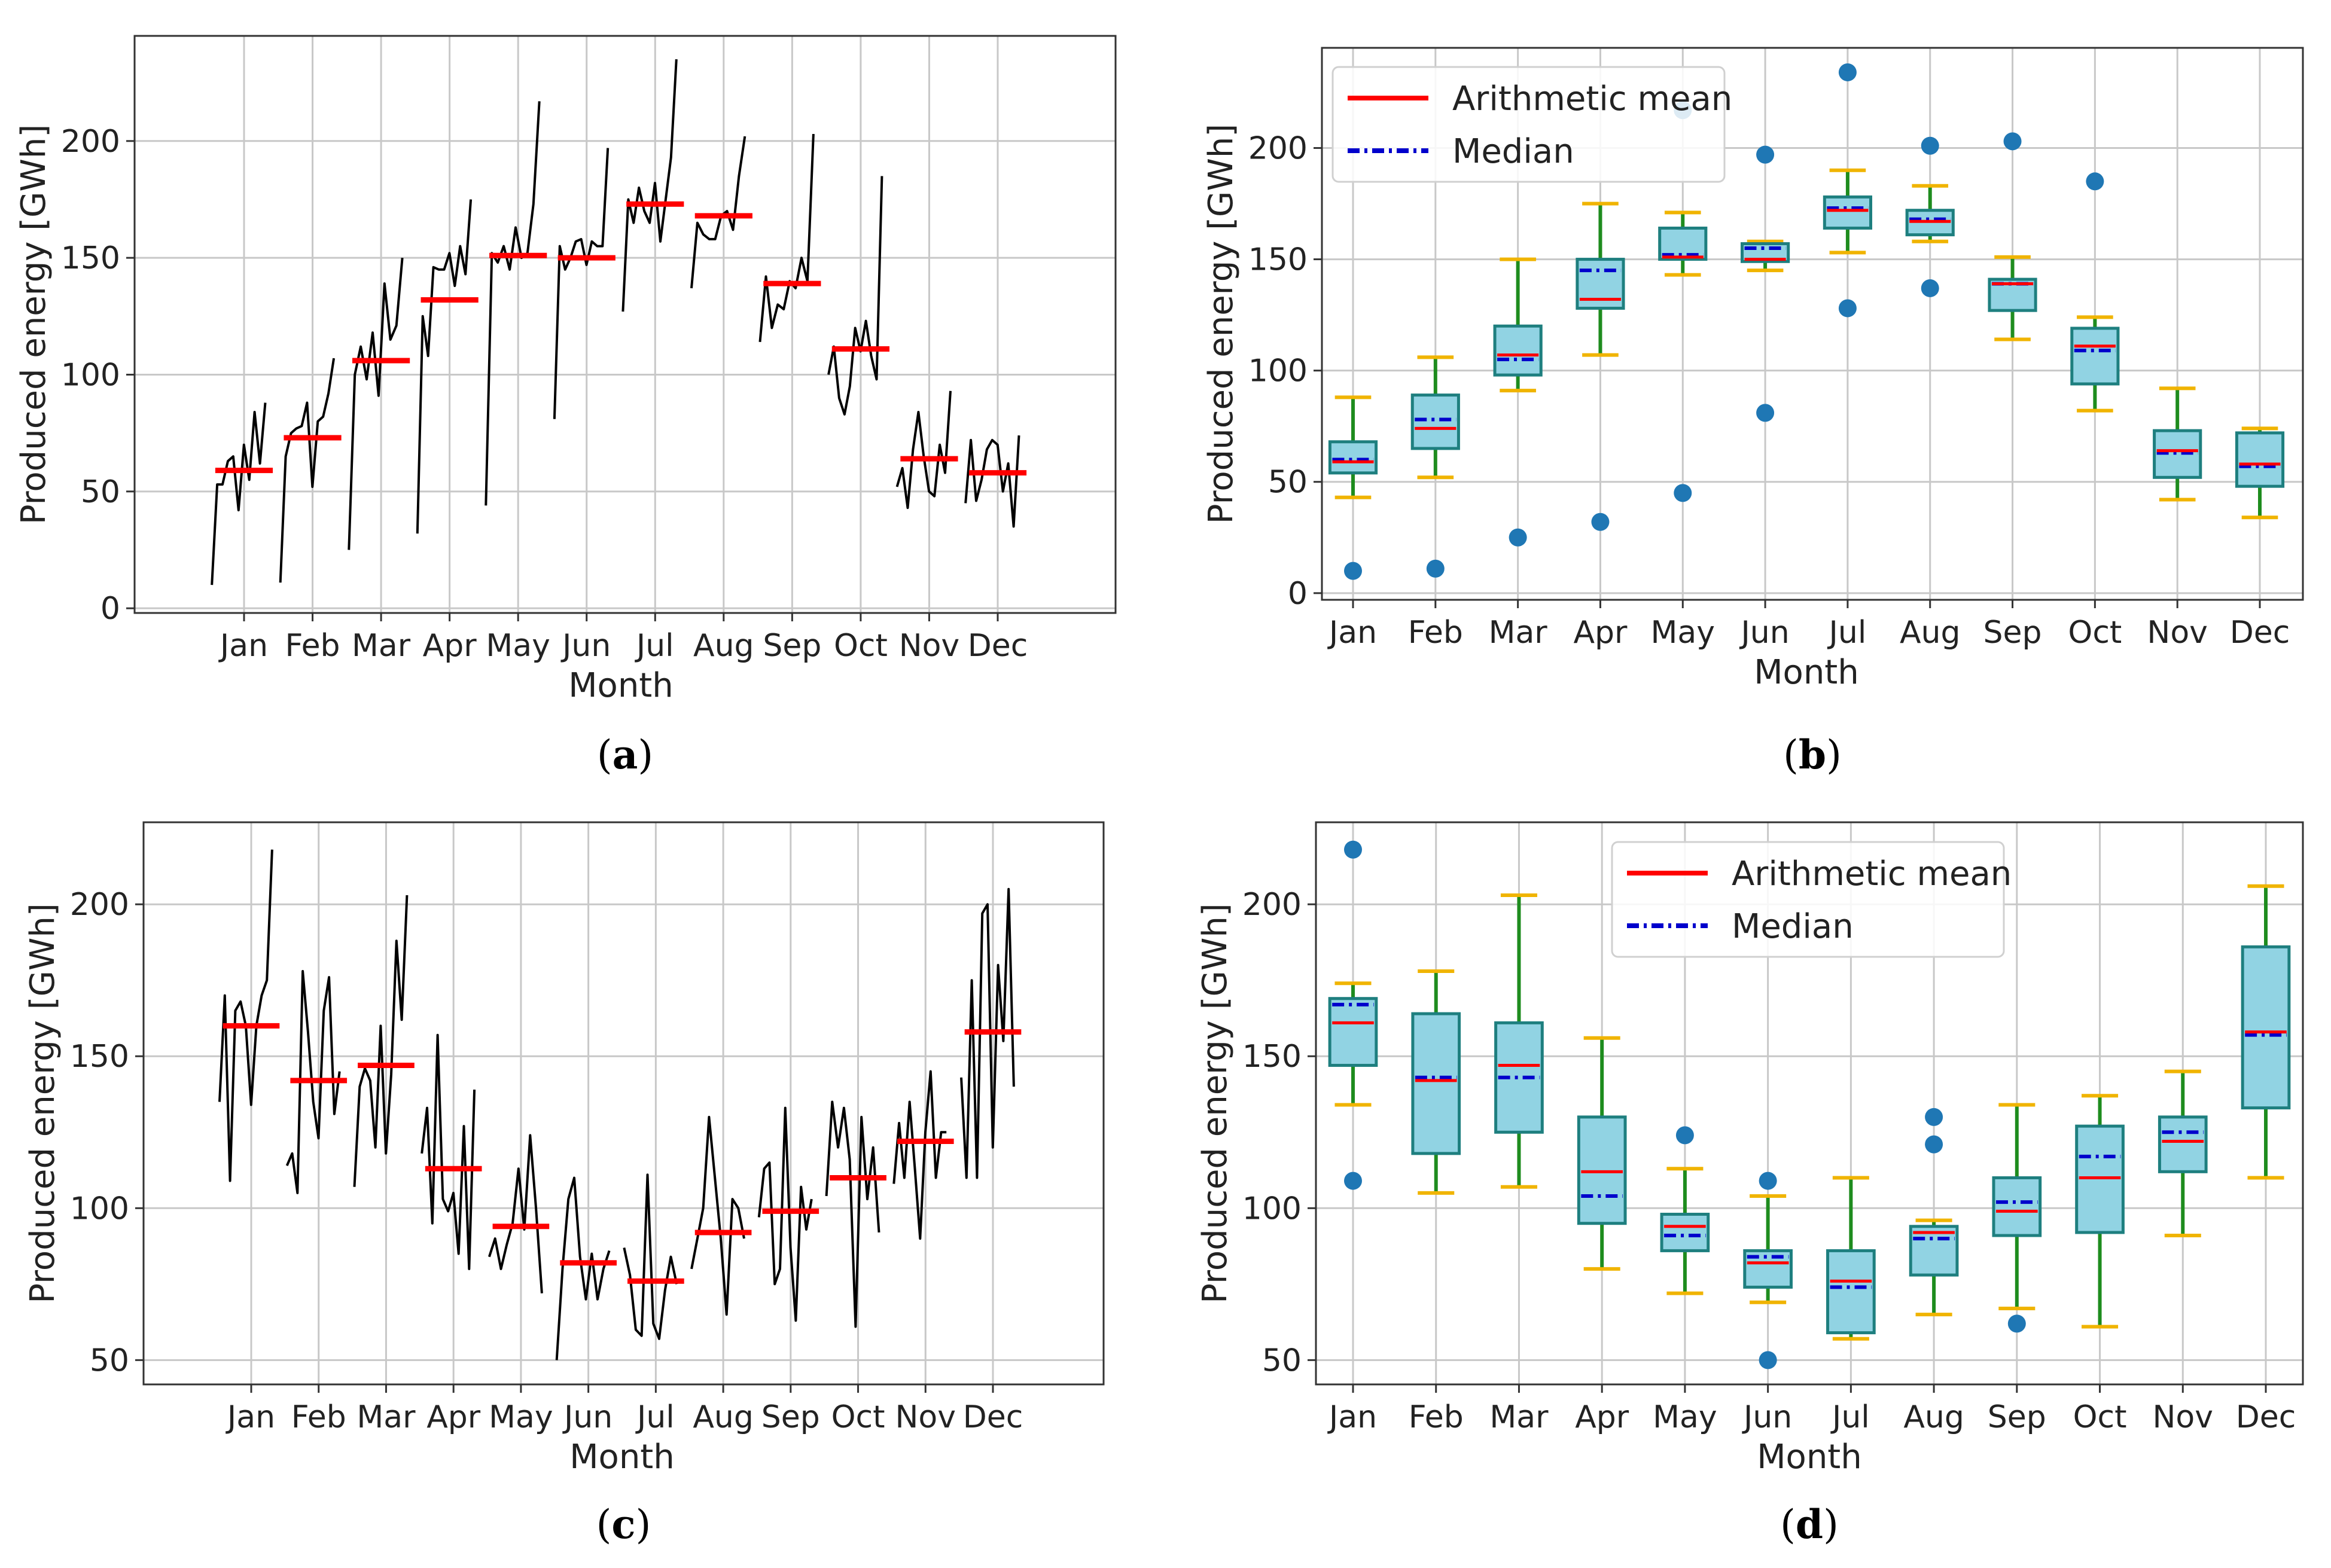 Image resolution: width=2331 pixels, height=1568 pixels. I want to click on x-tick-label: Jun, so click(1767, 1417).